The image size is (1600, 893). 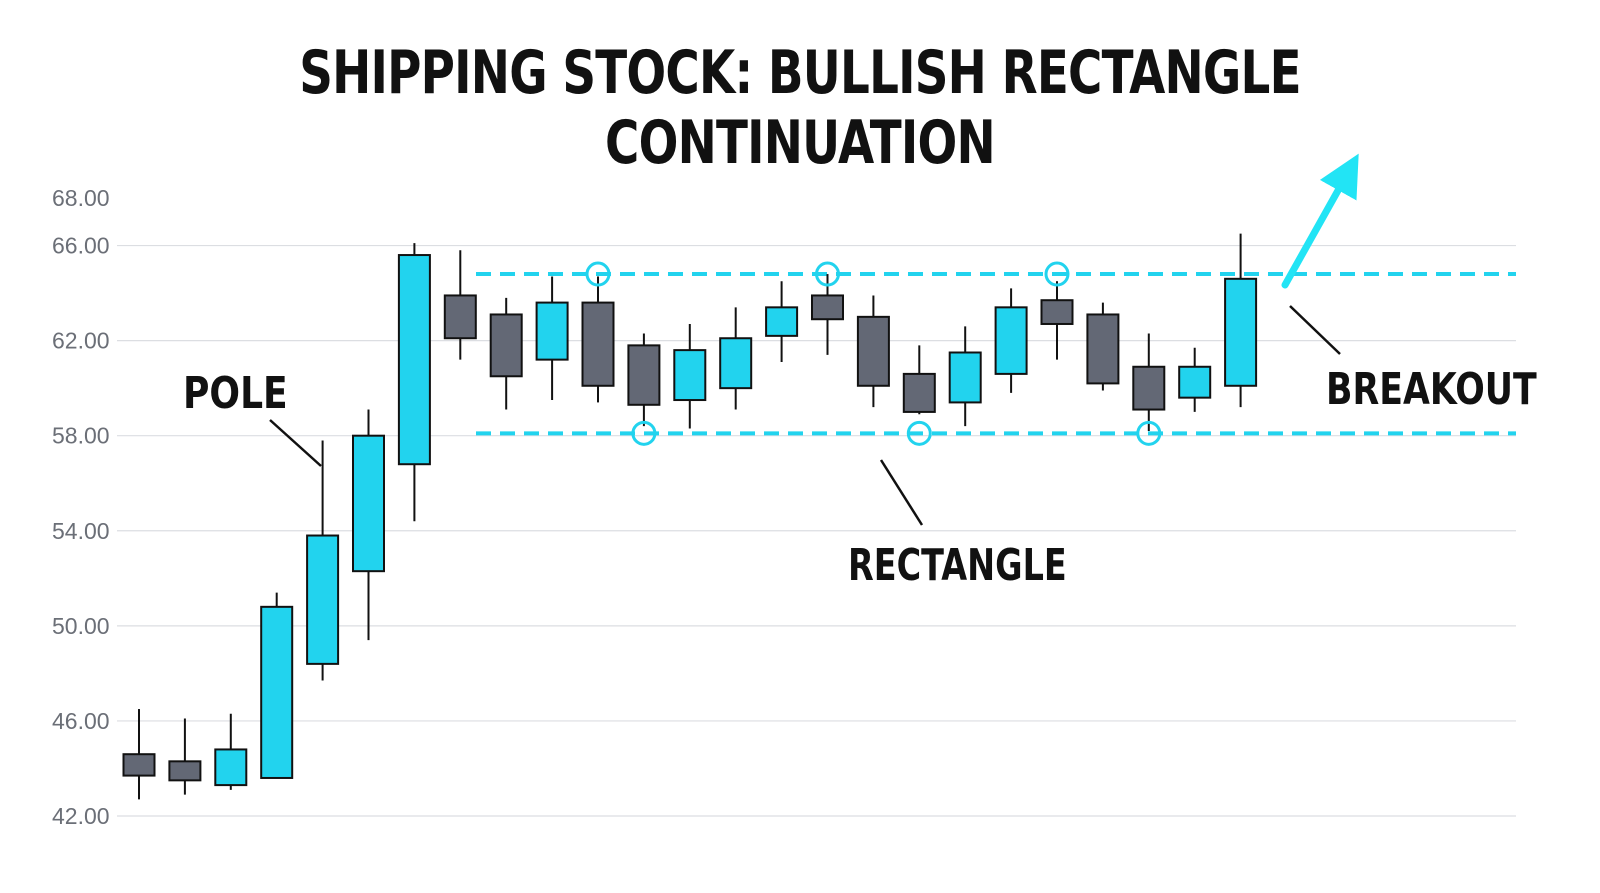 I want to click on touch-points, so click(x=873, y=353).